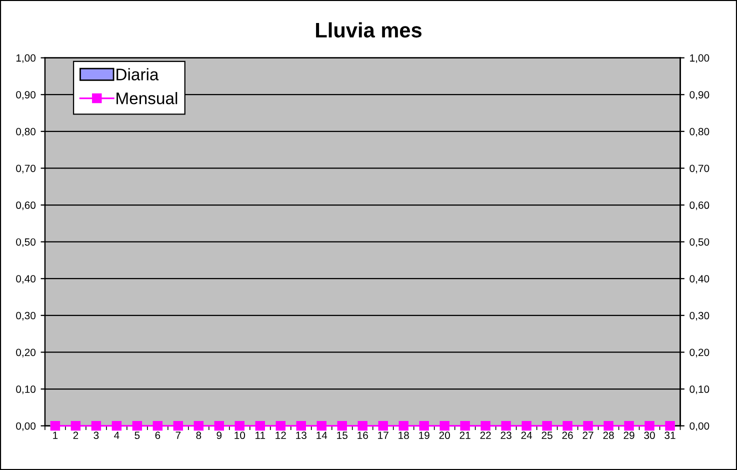 The height and width of the screenshot is (470, 737). Describe the element at coordinates (629, 436) in the screenshot. I see `x-tick-label: 29` at that location.